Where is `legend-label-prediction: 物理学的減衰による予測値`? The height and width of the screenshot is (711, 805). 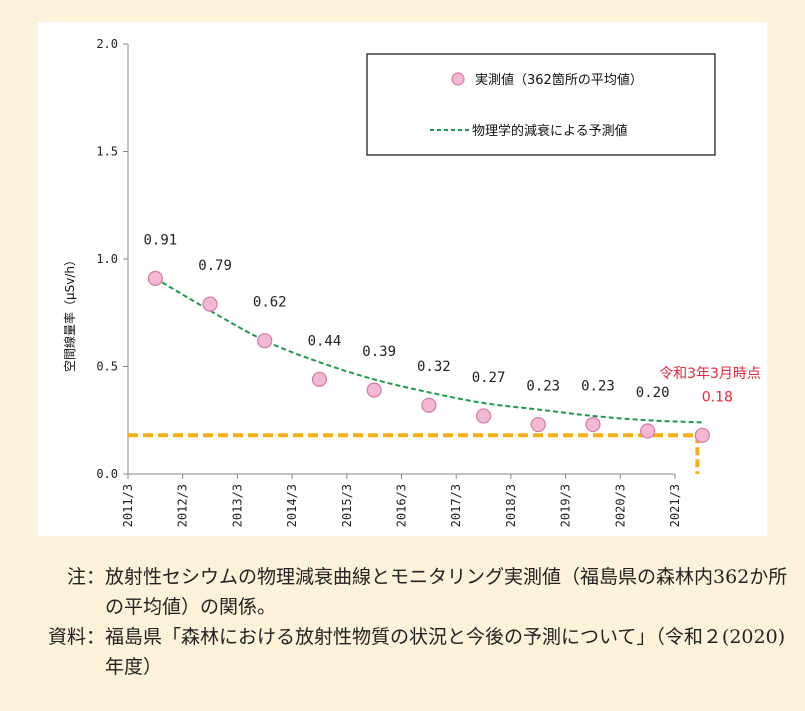 legend-label-prediction: 物理学的減衰による予測値 is located at coordinates (550, 131).